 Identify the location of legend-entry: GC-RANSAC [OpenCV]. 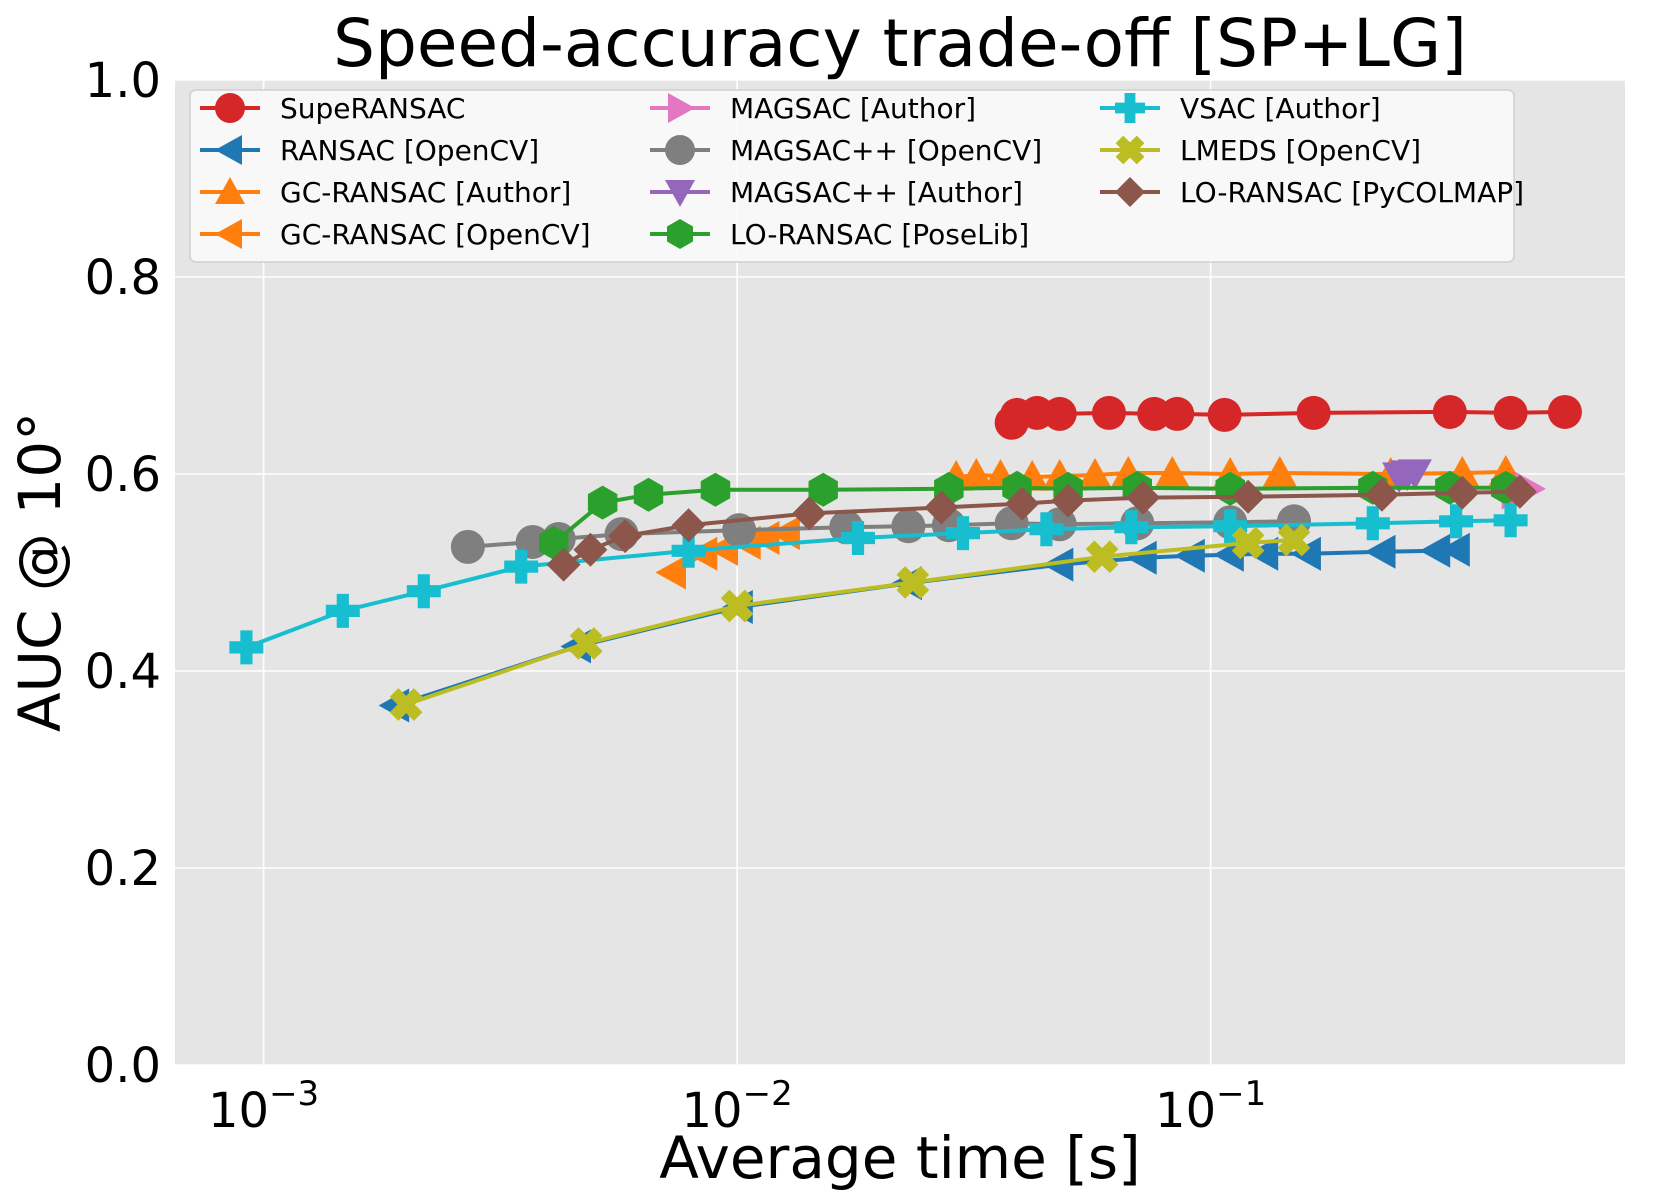
(395, 234).